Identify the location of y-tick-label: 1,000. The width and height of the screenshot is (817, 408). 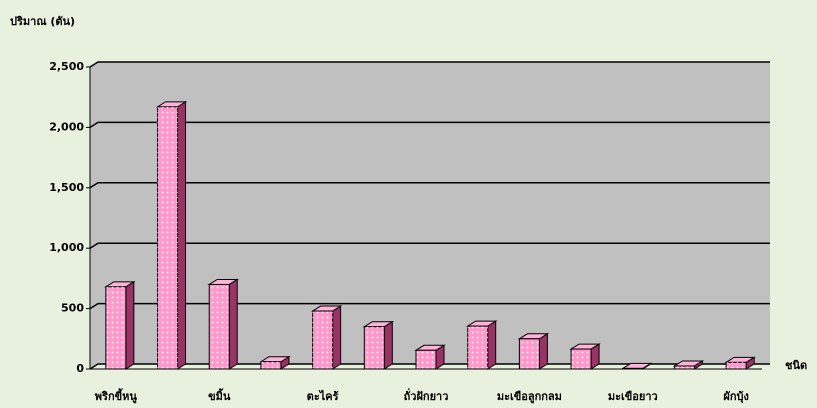
(66, 247).